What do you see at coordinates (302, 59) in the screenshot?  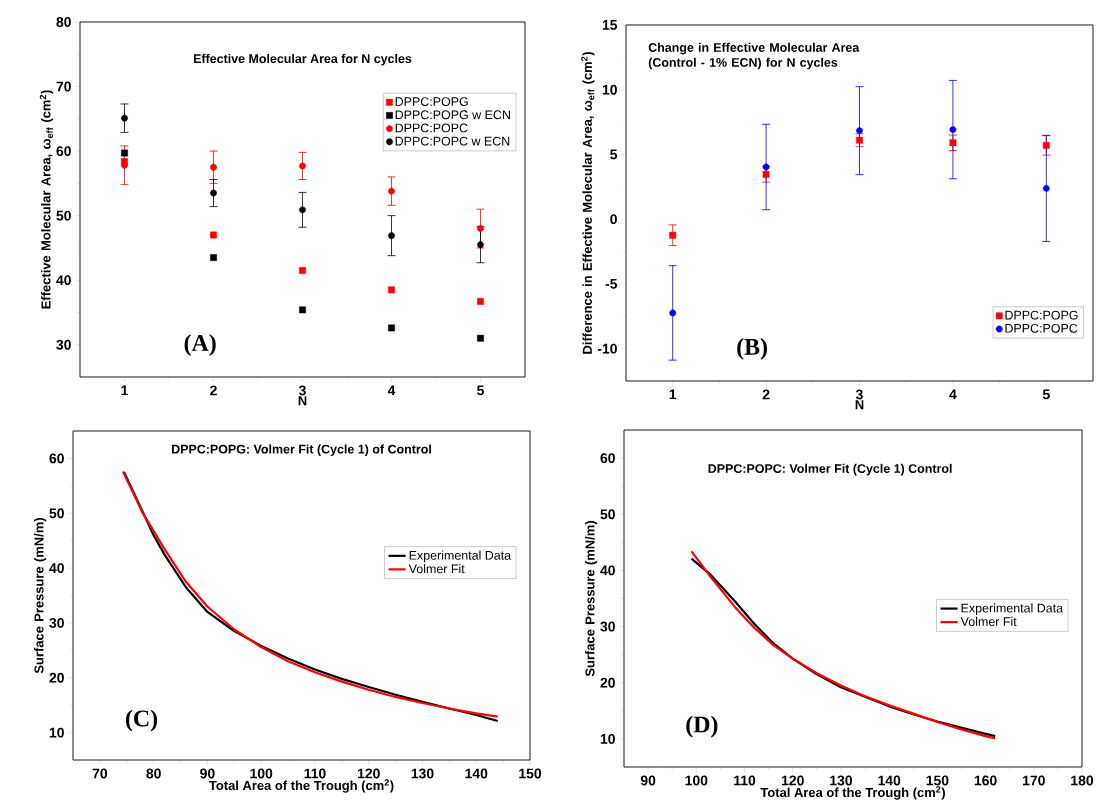 I see `text: Effective Molecular Area for N cycles` at bounding box center [302, 59].